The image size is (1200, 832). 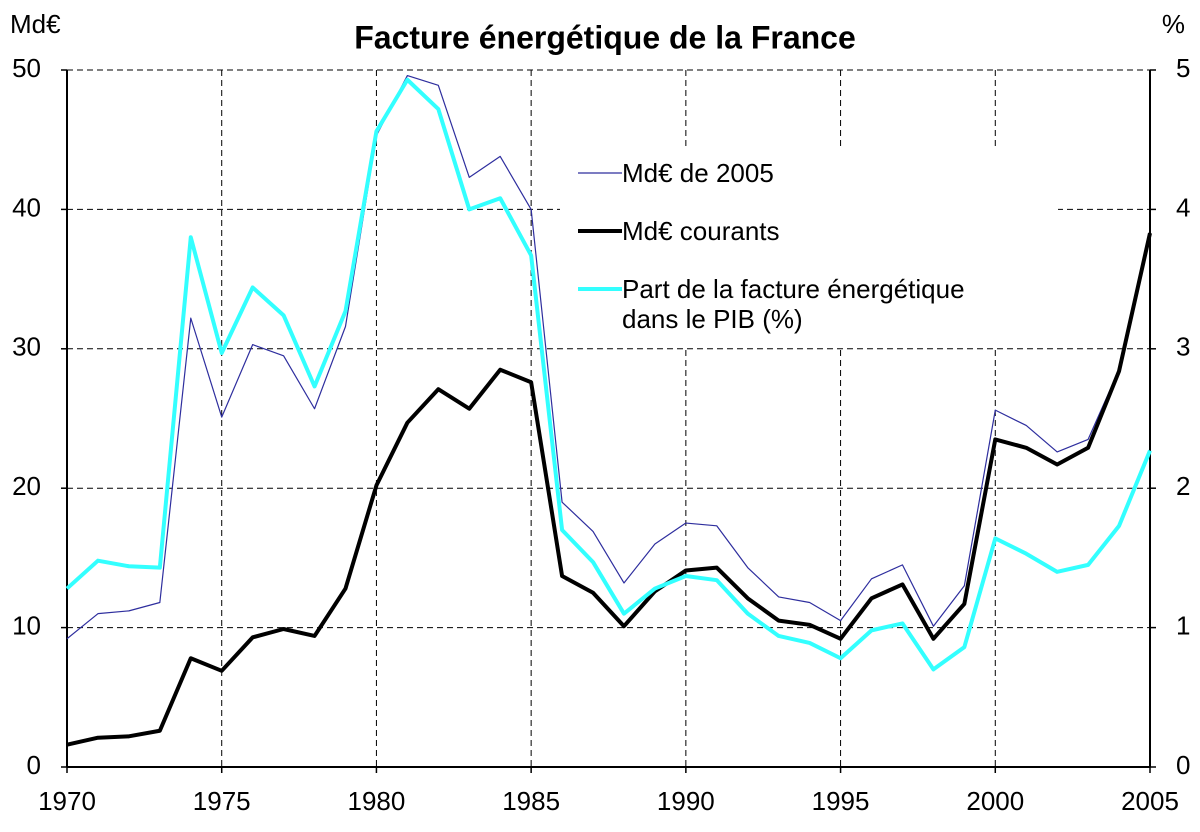 I want to click on x-tick-label: 1995, so click(x=841, y=801).